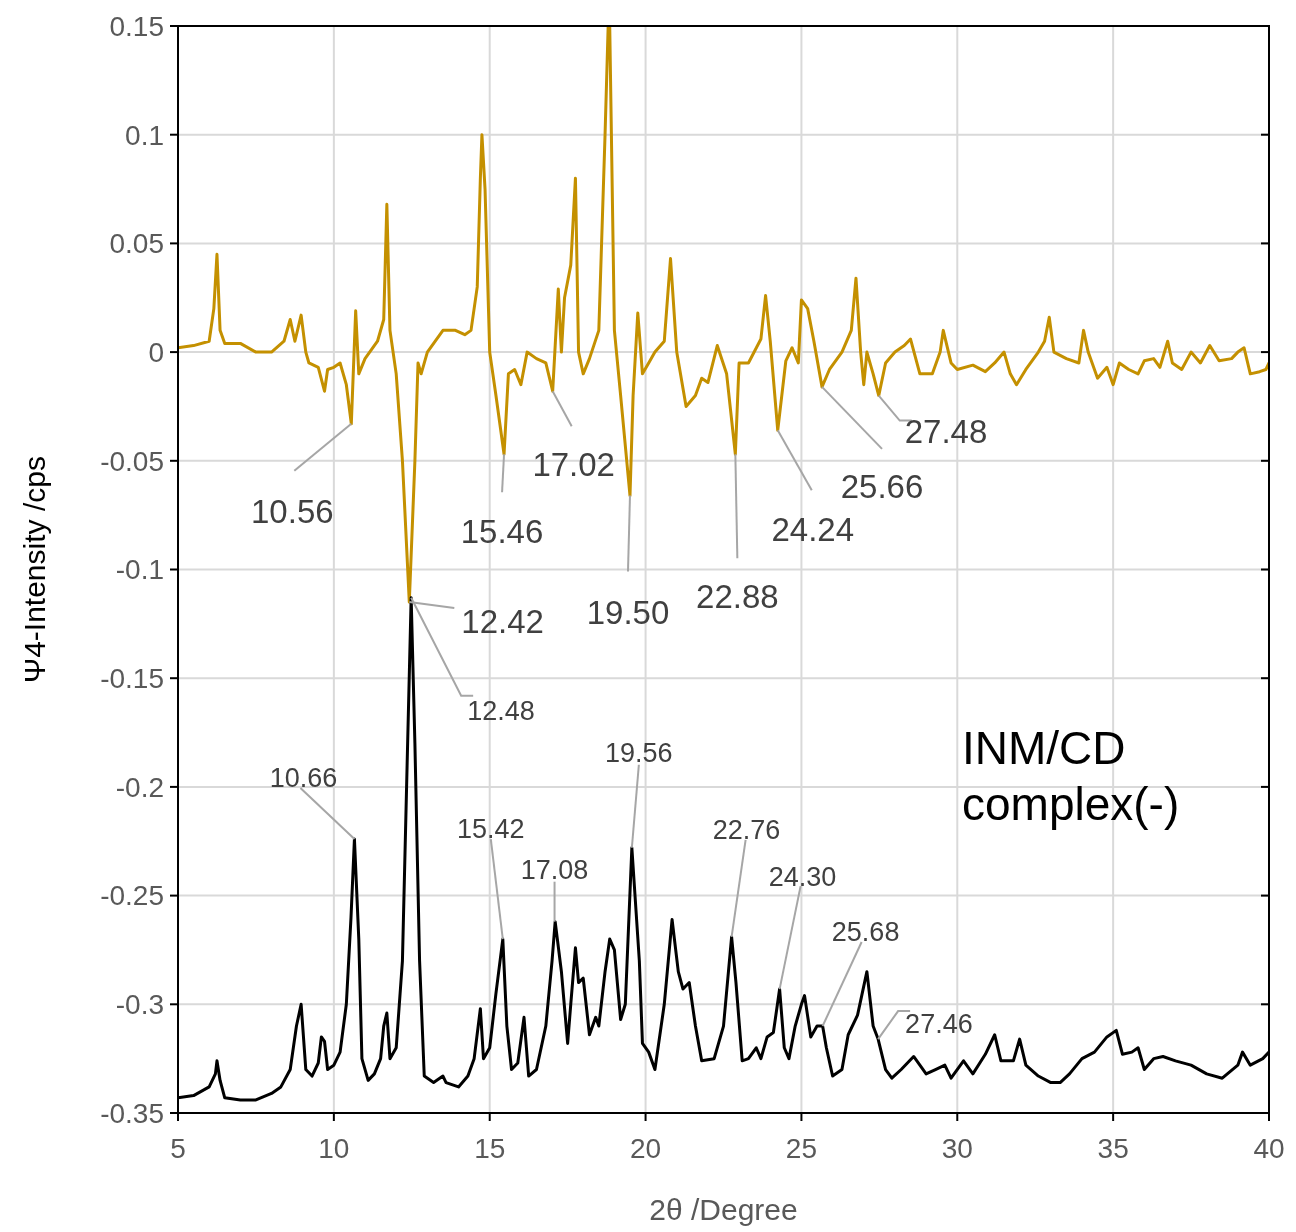 This screenshot has height=1232, width=1296. What do you see at coordinates (178, 1148) in the screenshot?
I see `x-tick-label: 5` at bounding box center [178, 1148].